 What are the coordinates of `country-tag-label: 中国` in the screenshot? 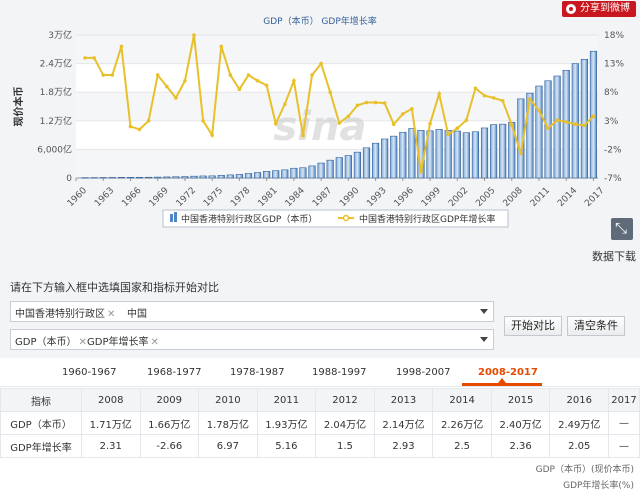 It's located at (137, 314).